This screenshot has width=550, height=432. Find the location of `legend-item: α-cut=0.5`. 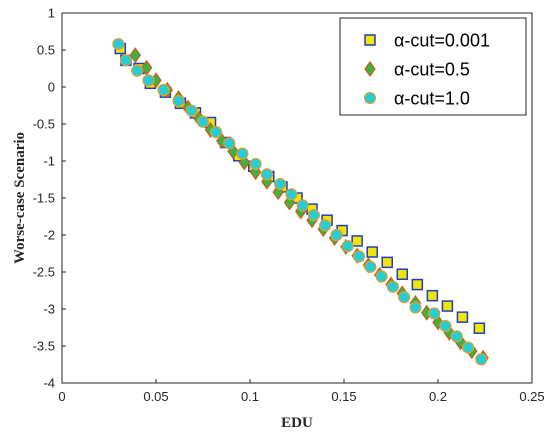

legend-item: α-cut=0.5 is located at coordinates (417, 70).